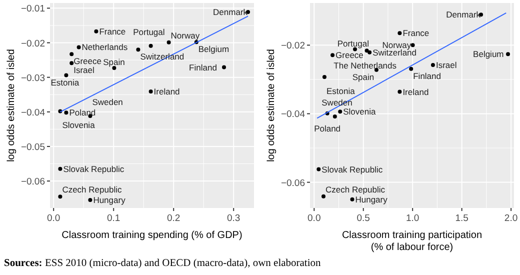  Describe the element at coordinates (413, 218) in the screenshot. I see `x-tick-label: 1.0` at that location.